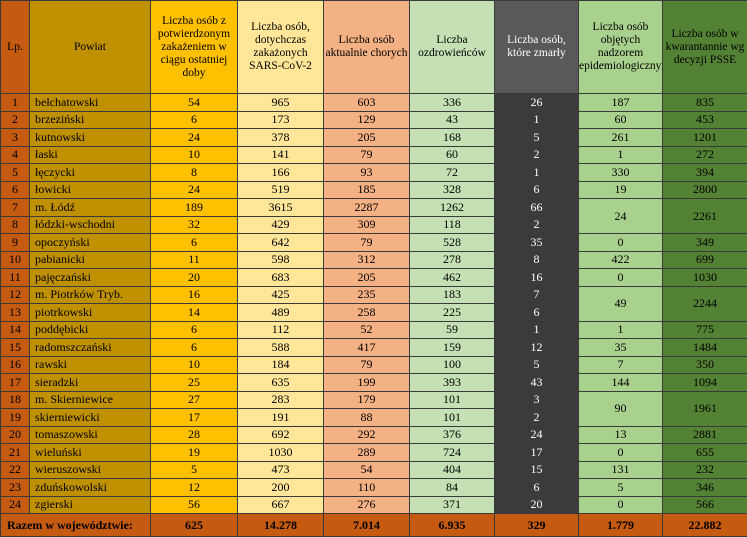 This screenshot has width=747, height=537. I want to click on cell-lp: 16, so click(15, 365).